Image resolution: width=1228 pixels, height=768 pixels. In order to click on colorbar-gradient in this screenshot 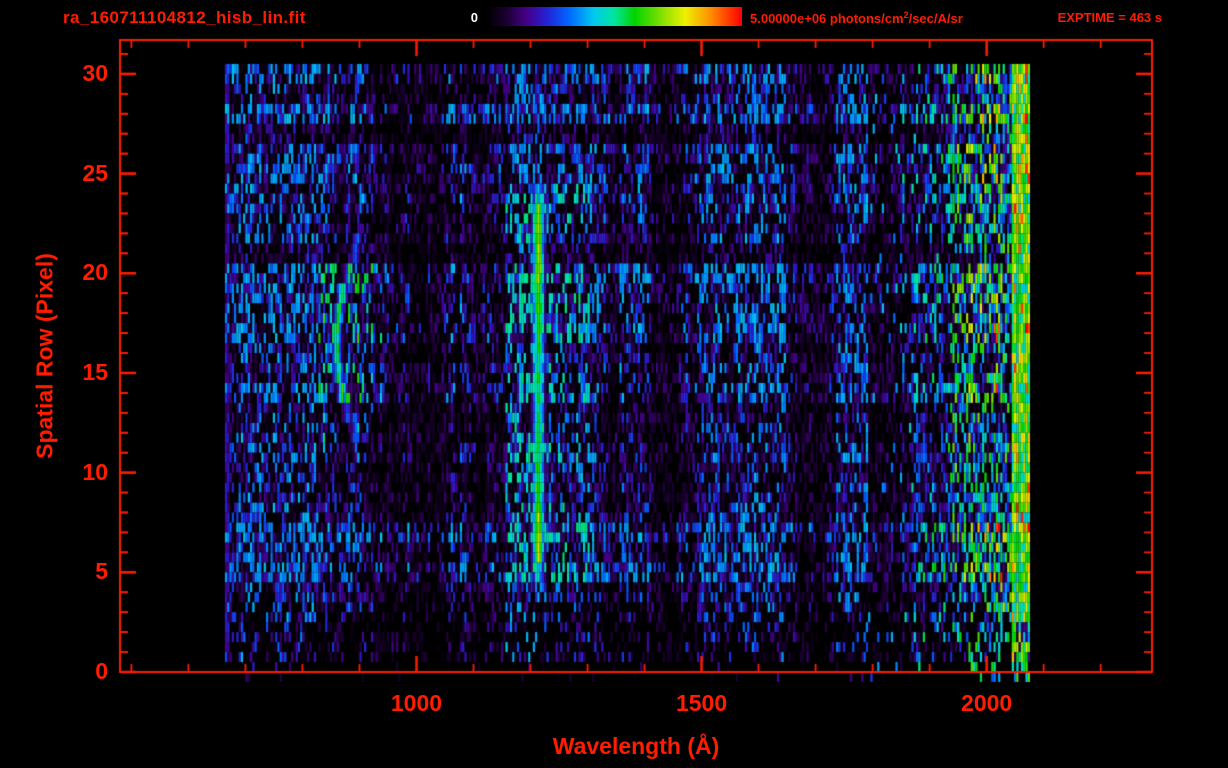, I will do `click(614, 16)`.